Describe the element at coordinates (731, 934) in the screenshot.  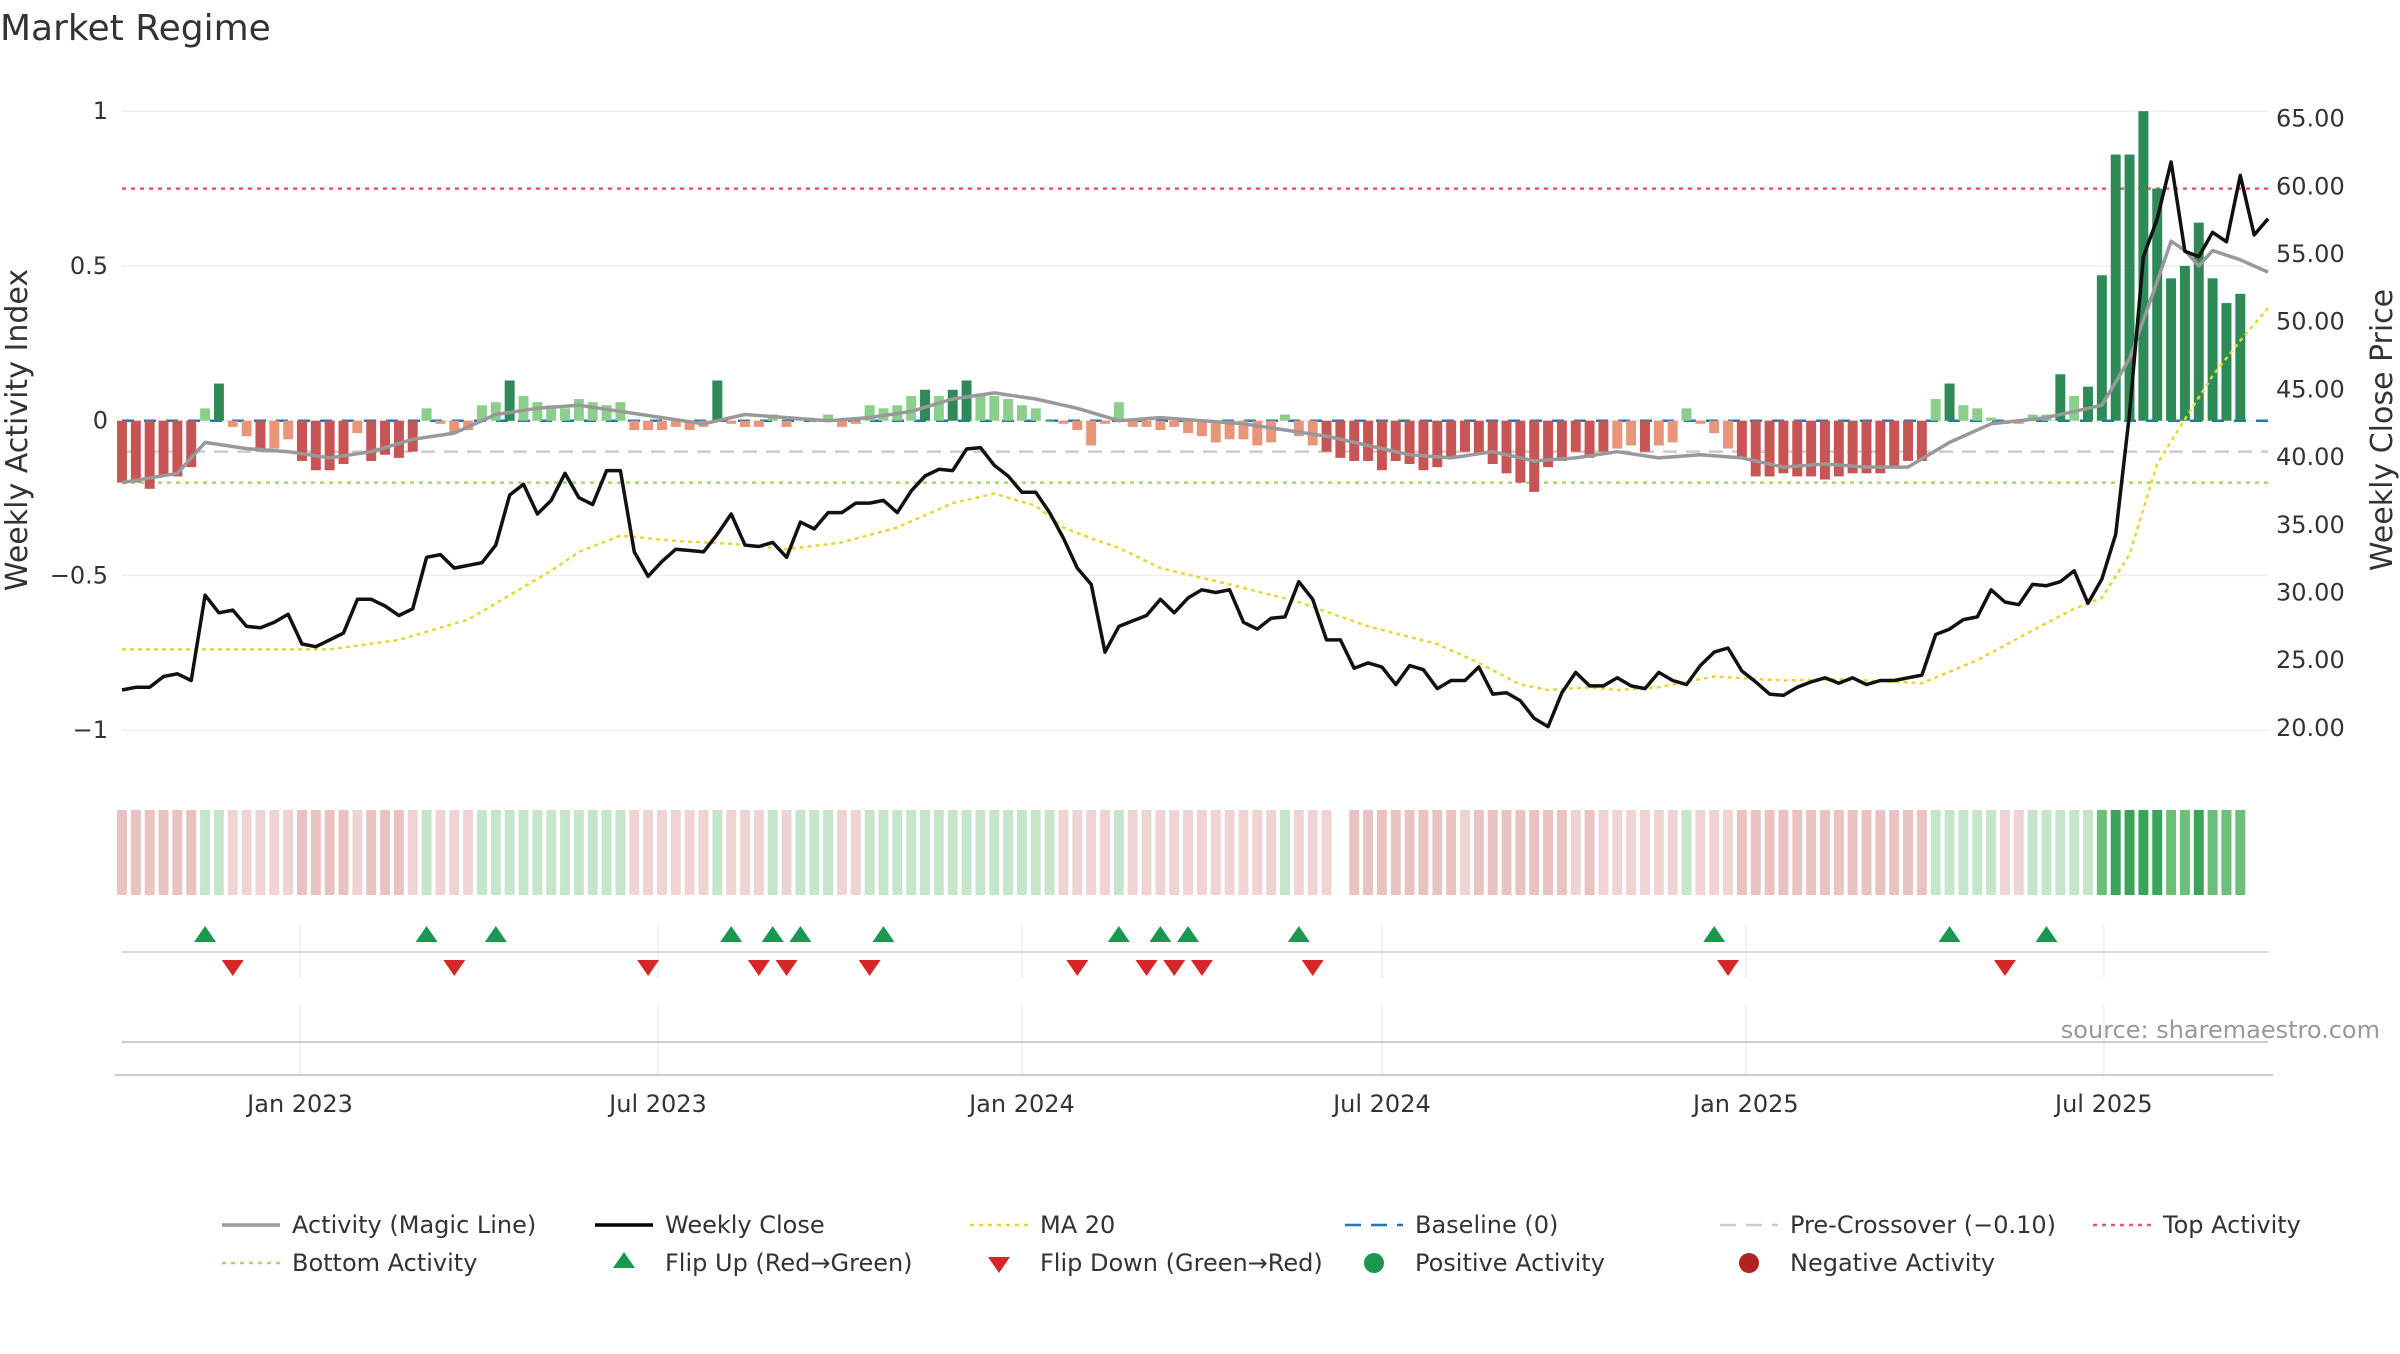
I see `flip-up-marker` at that location.